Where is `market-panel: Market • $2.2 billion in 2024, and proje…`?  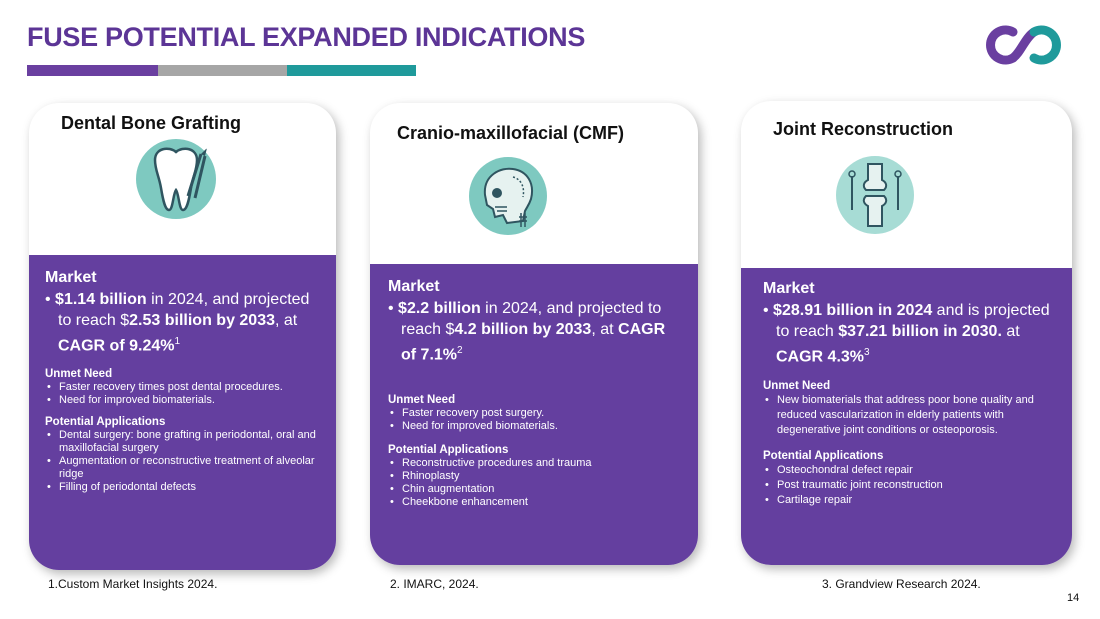
market-panel: Market • $2.2 billion in 2024, and proje… is located at coordinates (534, 414).